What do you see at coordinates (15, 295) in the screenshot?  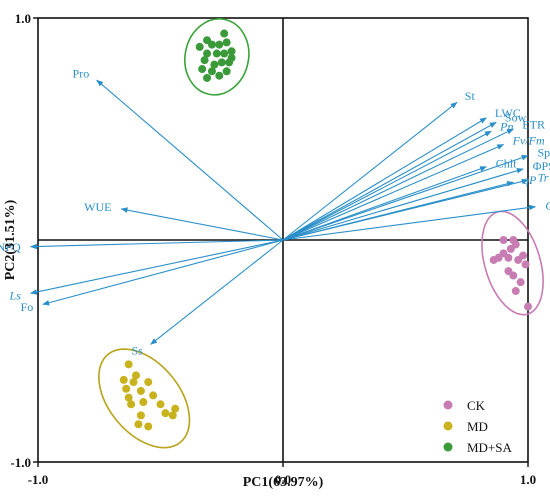 I see `loading-label-ls: Ls` at bounding box center [15, 295].